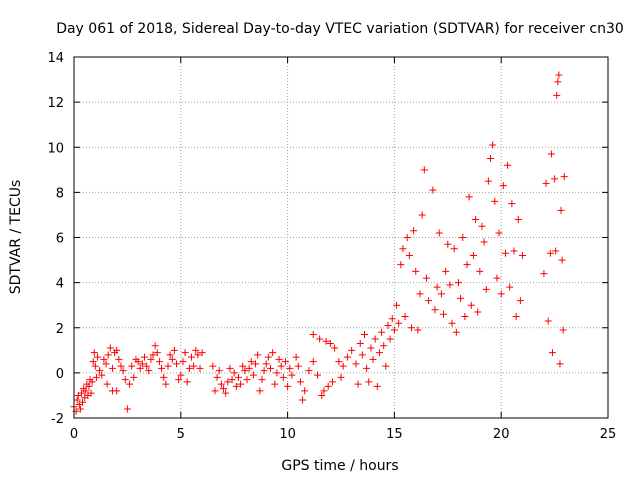  Describe the element at coordinates (55, 148) in the screenshot. I see `y-tick-label: 10` at that location.